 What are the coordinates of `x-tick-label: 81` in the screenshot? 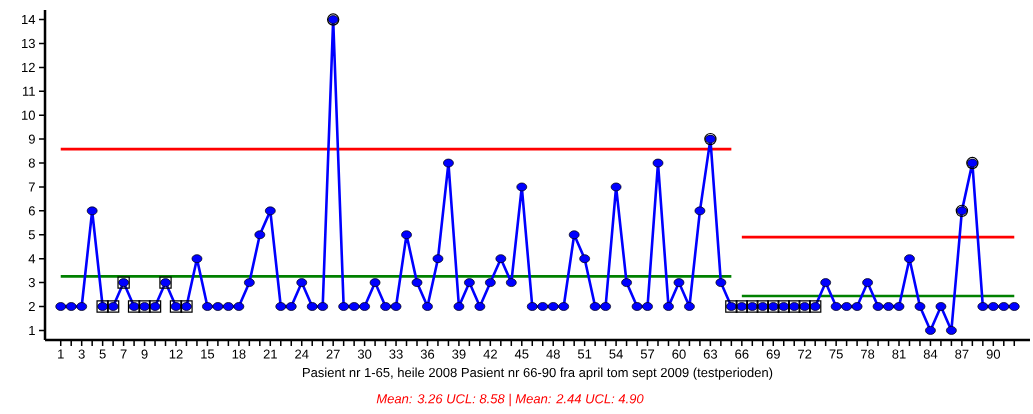 It's located at (899, 354).